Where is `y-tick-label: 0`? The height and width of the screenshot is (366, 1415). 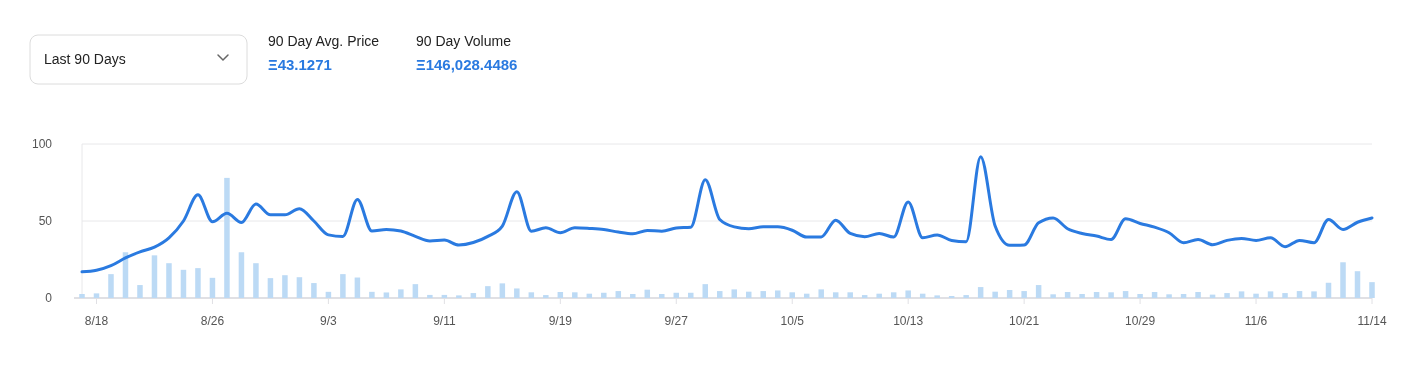
y-tick-label: 0 is located at coordinates (49, 298).